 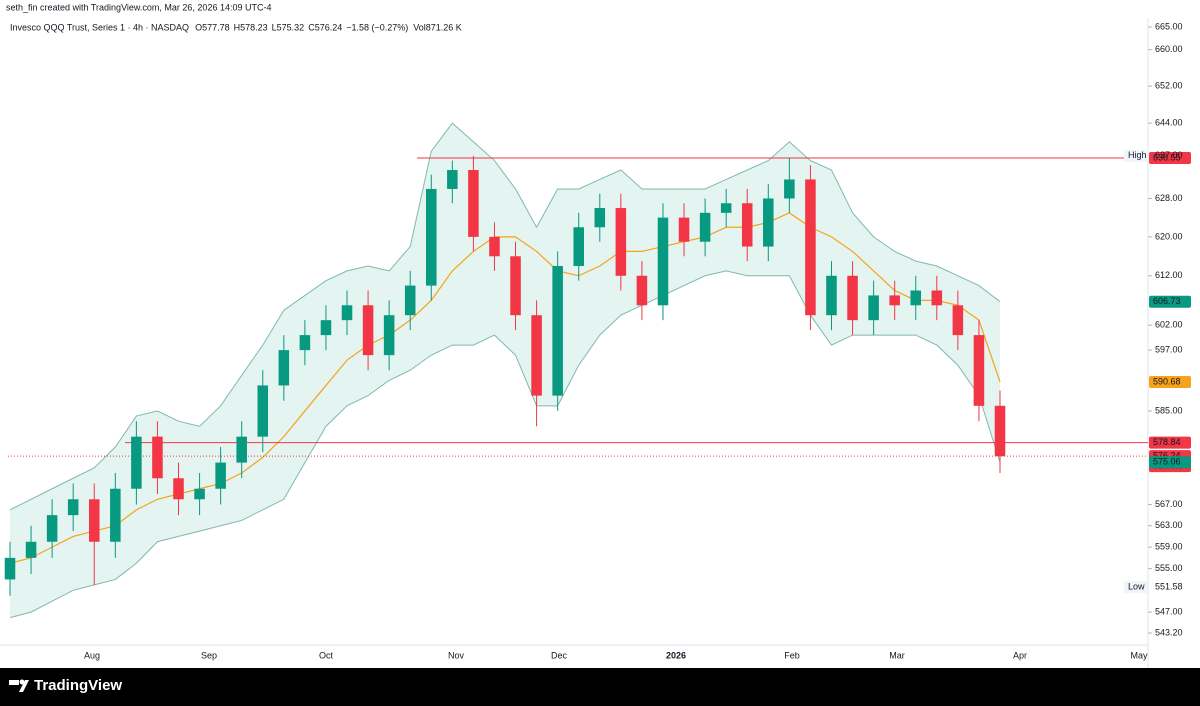 What do you see at coordinates (1169, 325) in the screenshot?
I see `y-tick-label: 602.00` at bounding box center [1169, 325].